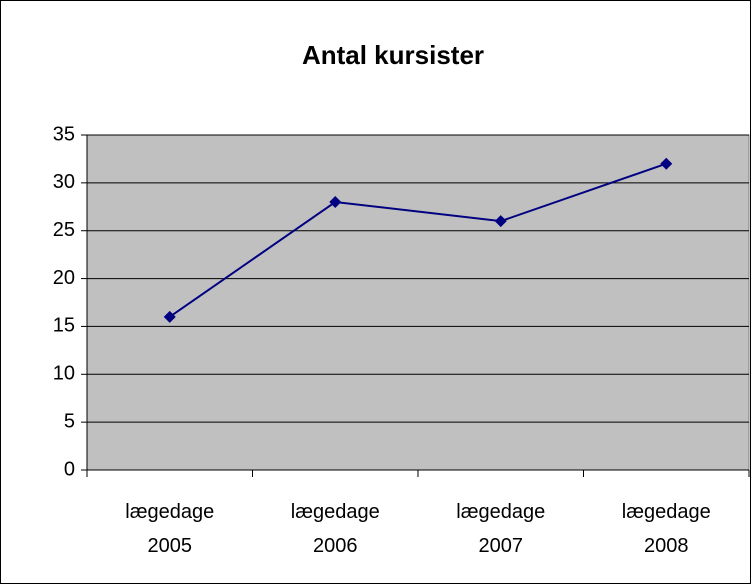  Describe the element at coordinates (501, 529) in the screenshot. I see `x-tick-label: lægedage 2007` at that location.